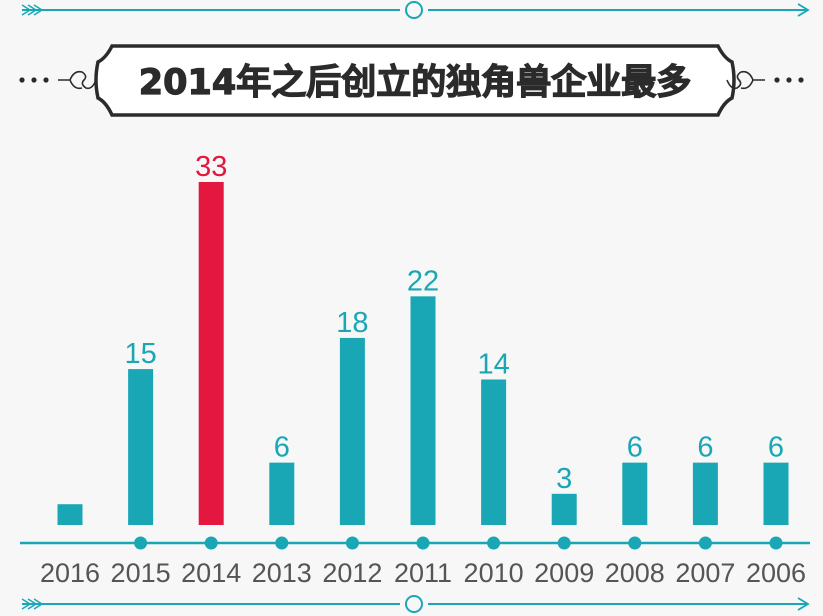  What do you see at coordinates (564, 543) in the screenshot?
I see `axis-marker-2009` at bounding box center [564, 543].